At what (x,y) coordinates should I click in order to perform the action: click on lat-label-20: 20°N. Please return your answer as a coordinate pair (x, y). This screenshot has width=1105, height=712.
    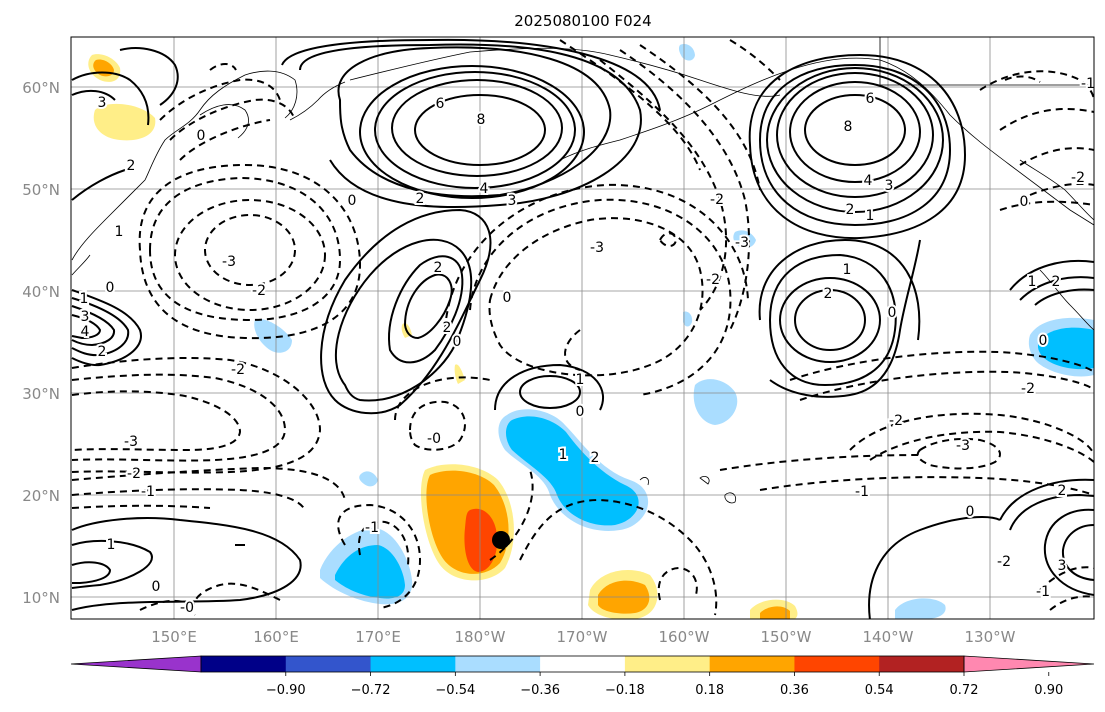
    Looking at the image, I should click on (41, 496).